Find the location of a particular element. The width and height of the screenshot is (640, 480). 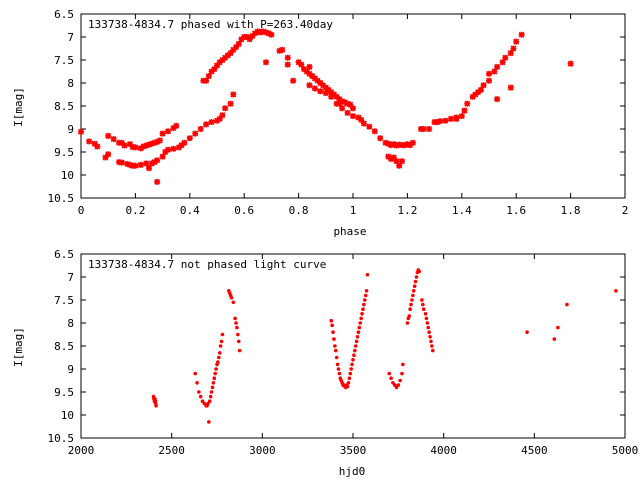

x-tick-label: 2 is located at coordinates (625, 210).